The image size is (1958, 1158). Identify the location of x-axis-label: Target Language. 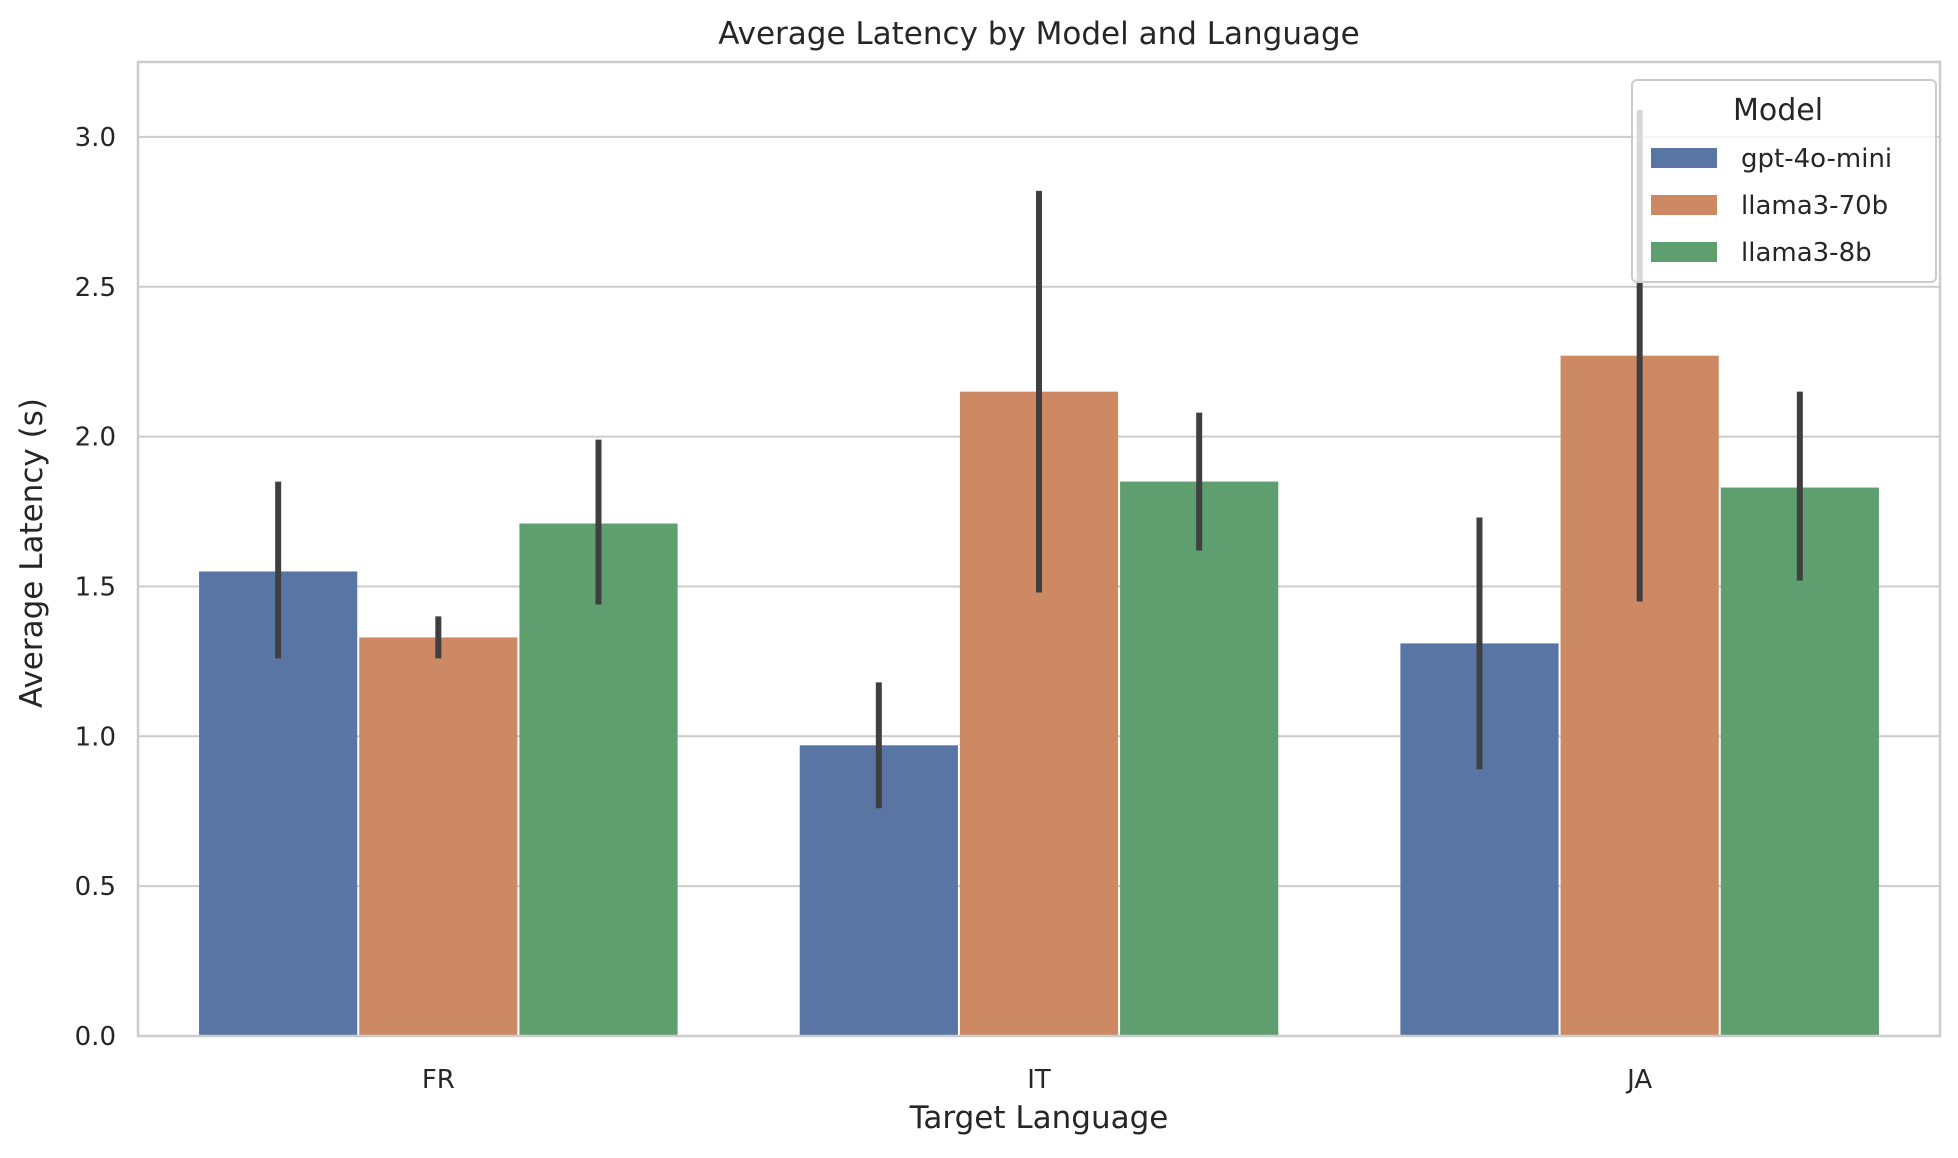
(1039, 1118).